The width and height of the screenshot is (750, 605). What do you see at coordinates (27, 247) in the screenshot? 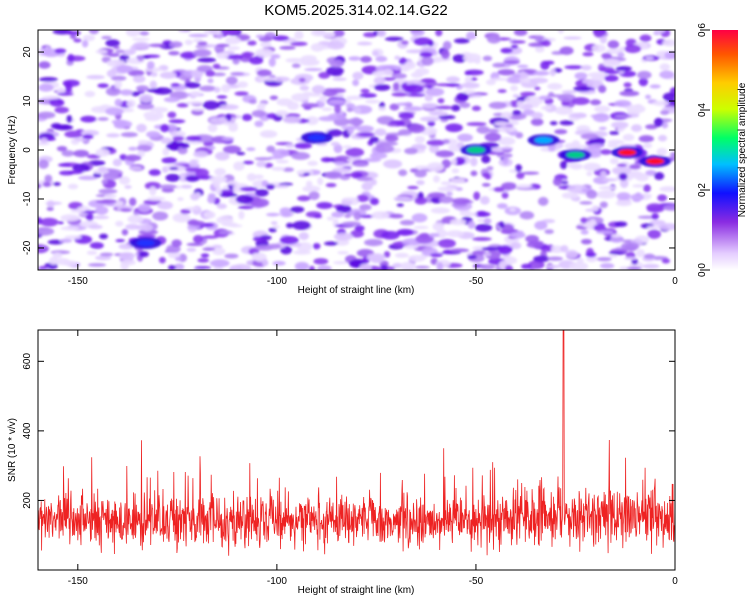
I see `y-tick-label: -20` at bounding box center [27, 247].